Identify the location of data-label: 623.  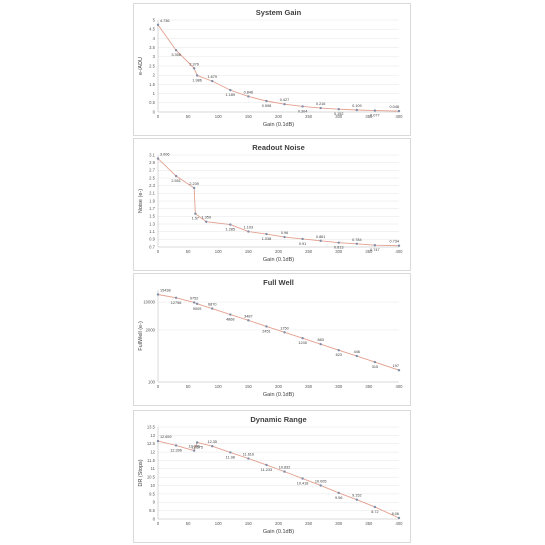
(339, 355).